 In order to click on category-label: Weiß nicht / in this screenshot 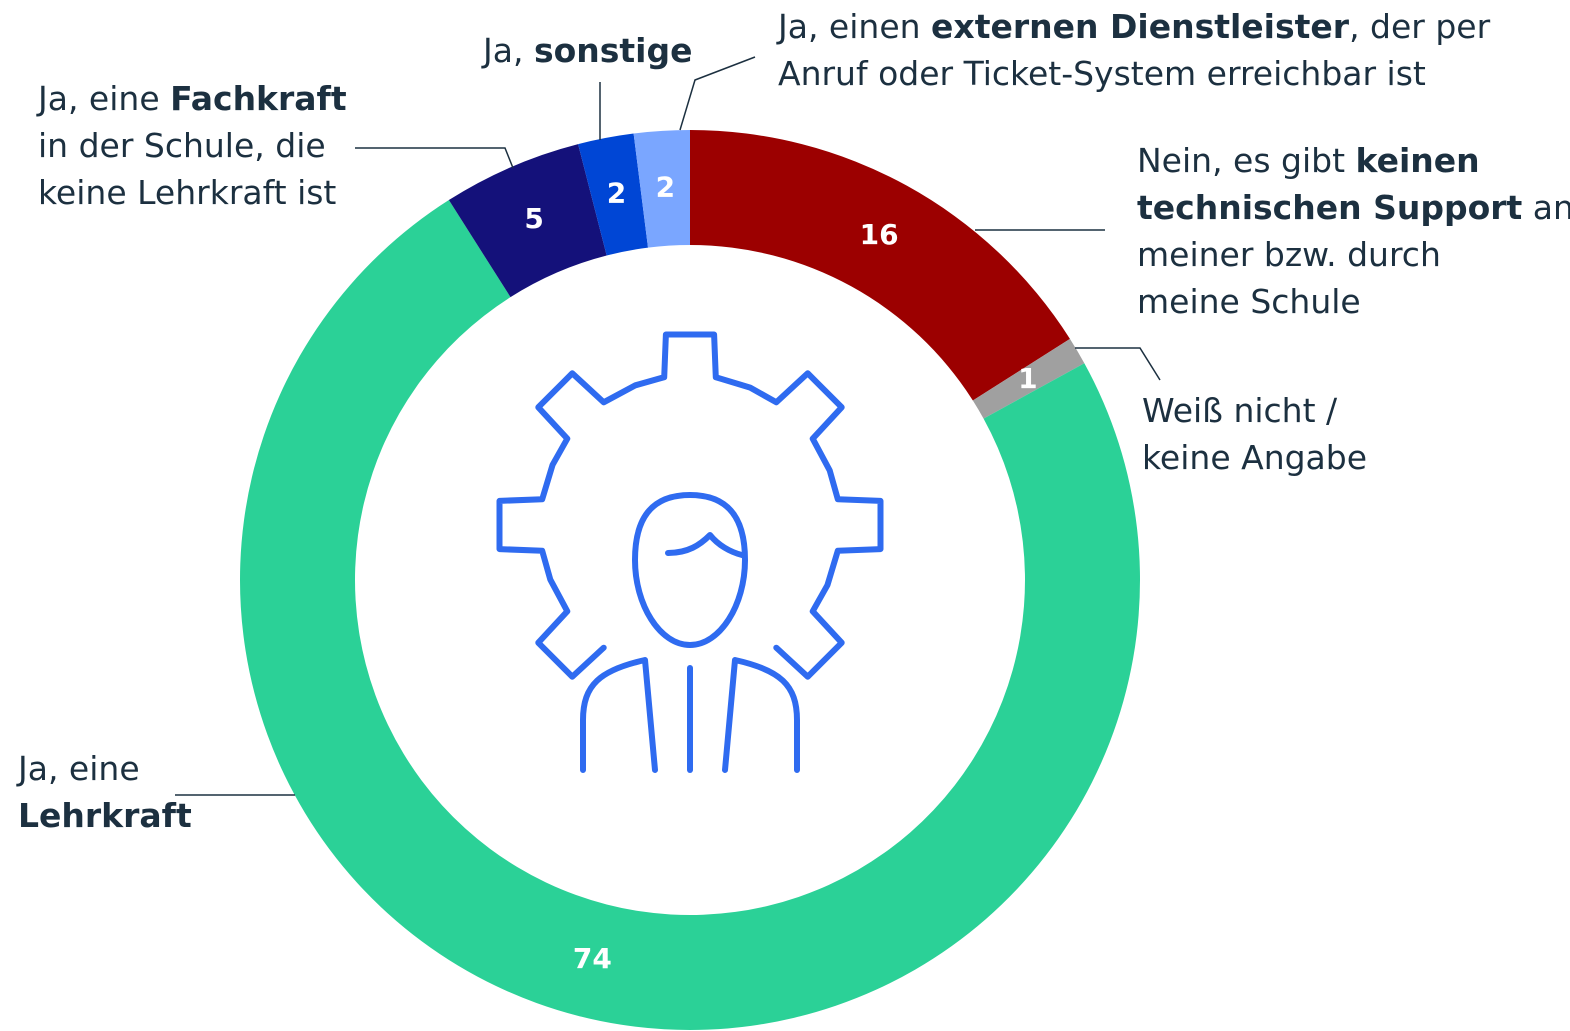, I will do `click(1240, 410)`.